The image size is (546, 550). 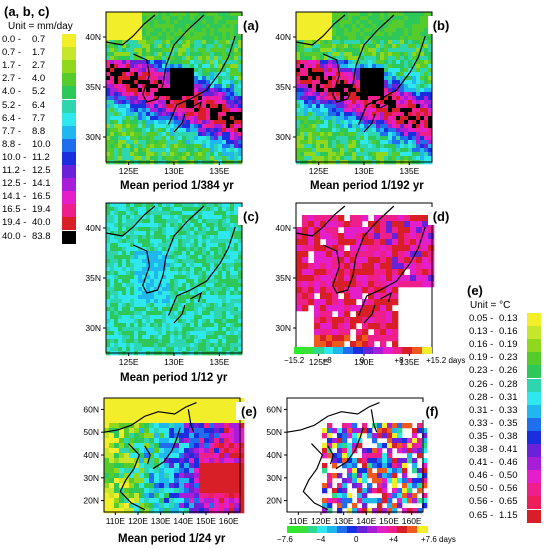 I want to click on coastline, so click(x=179, y=314).